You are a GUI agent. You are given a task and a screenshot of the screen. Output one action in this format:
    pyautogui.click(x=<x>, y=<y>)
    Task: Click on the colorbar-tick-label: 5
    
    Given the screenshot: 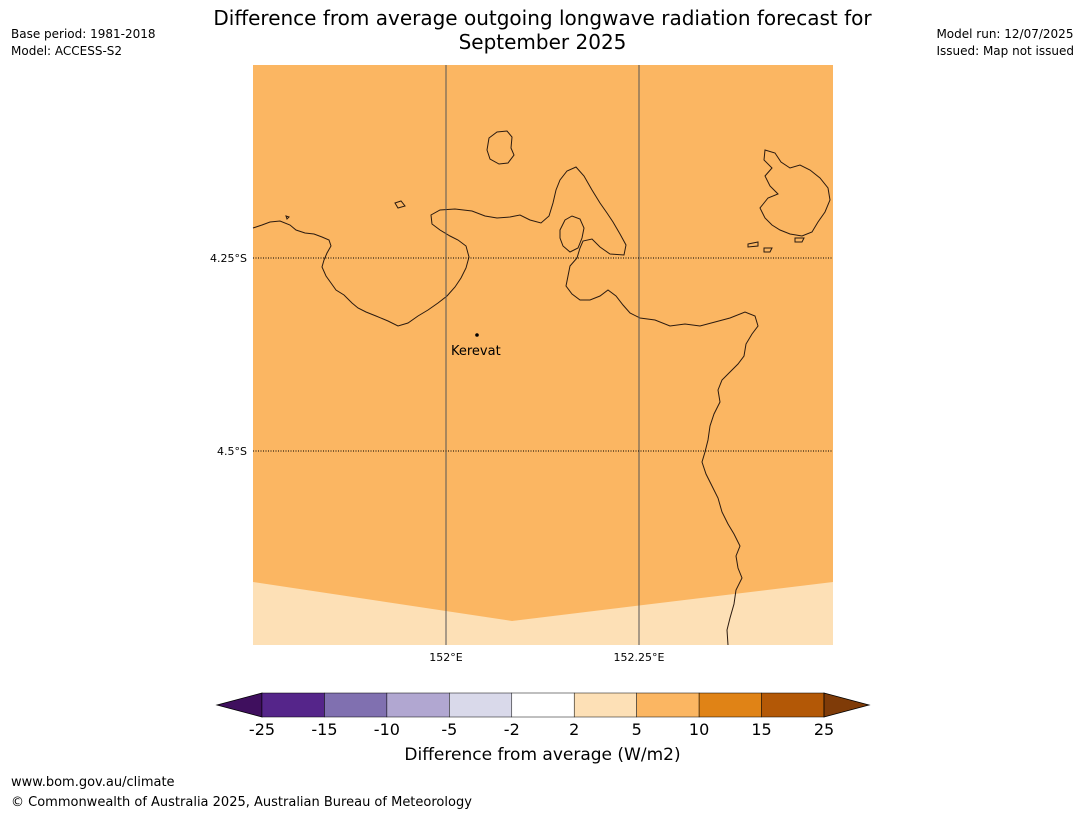 What is the action you would take?
    pyautogui.click(x=636, y=729)
    